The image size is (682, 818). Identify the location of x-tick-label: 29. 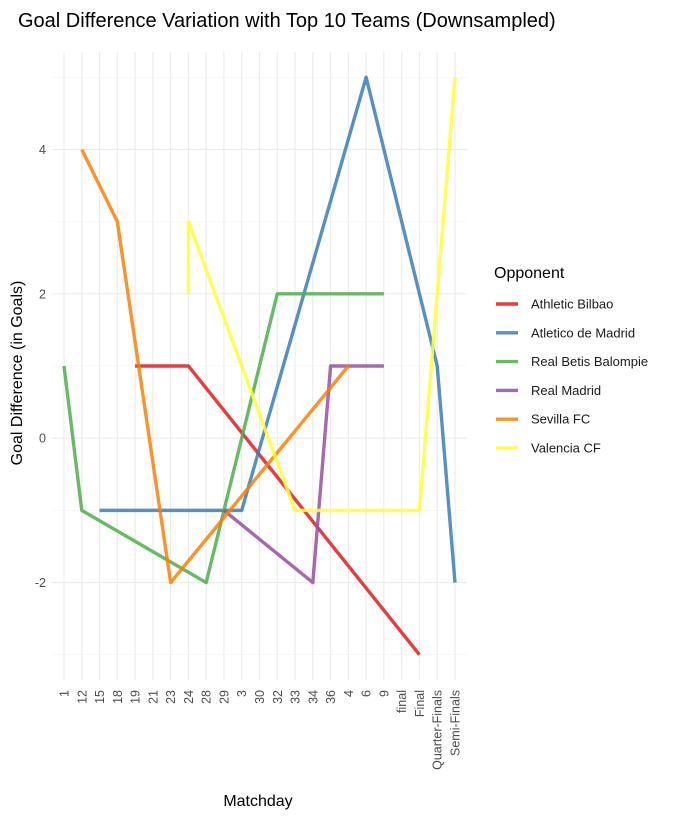
(224, 697).